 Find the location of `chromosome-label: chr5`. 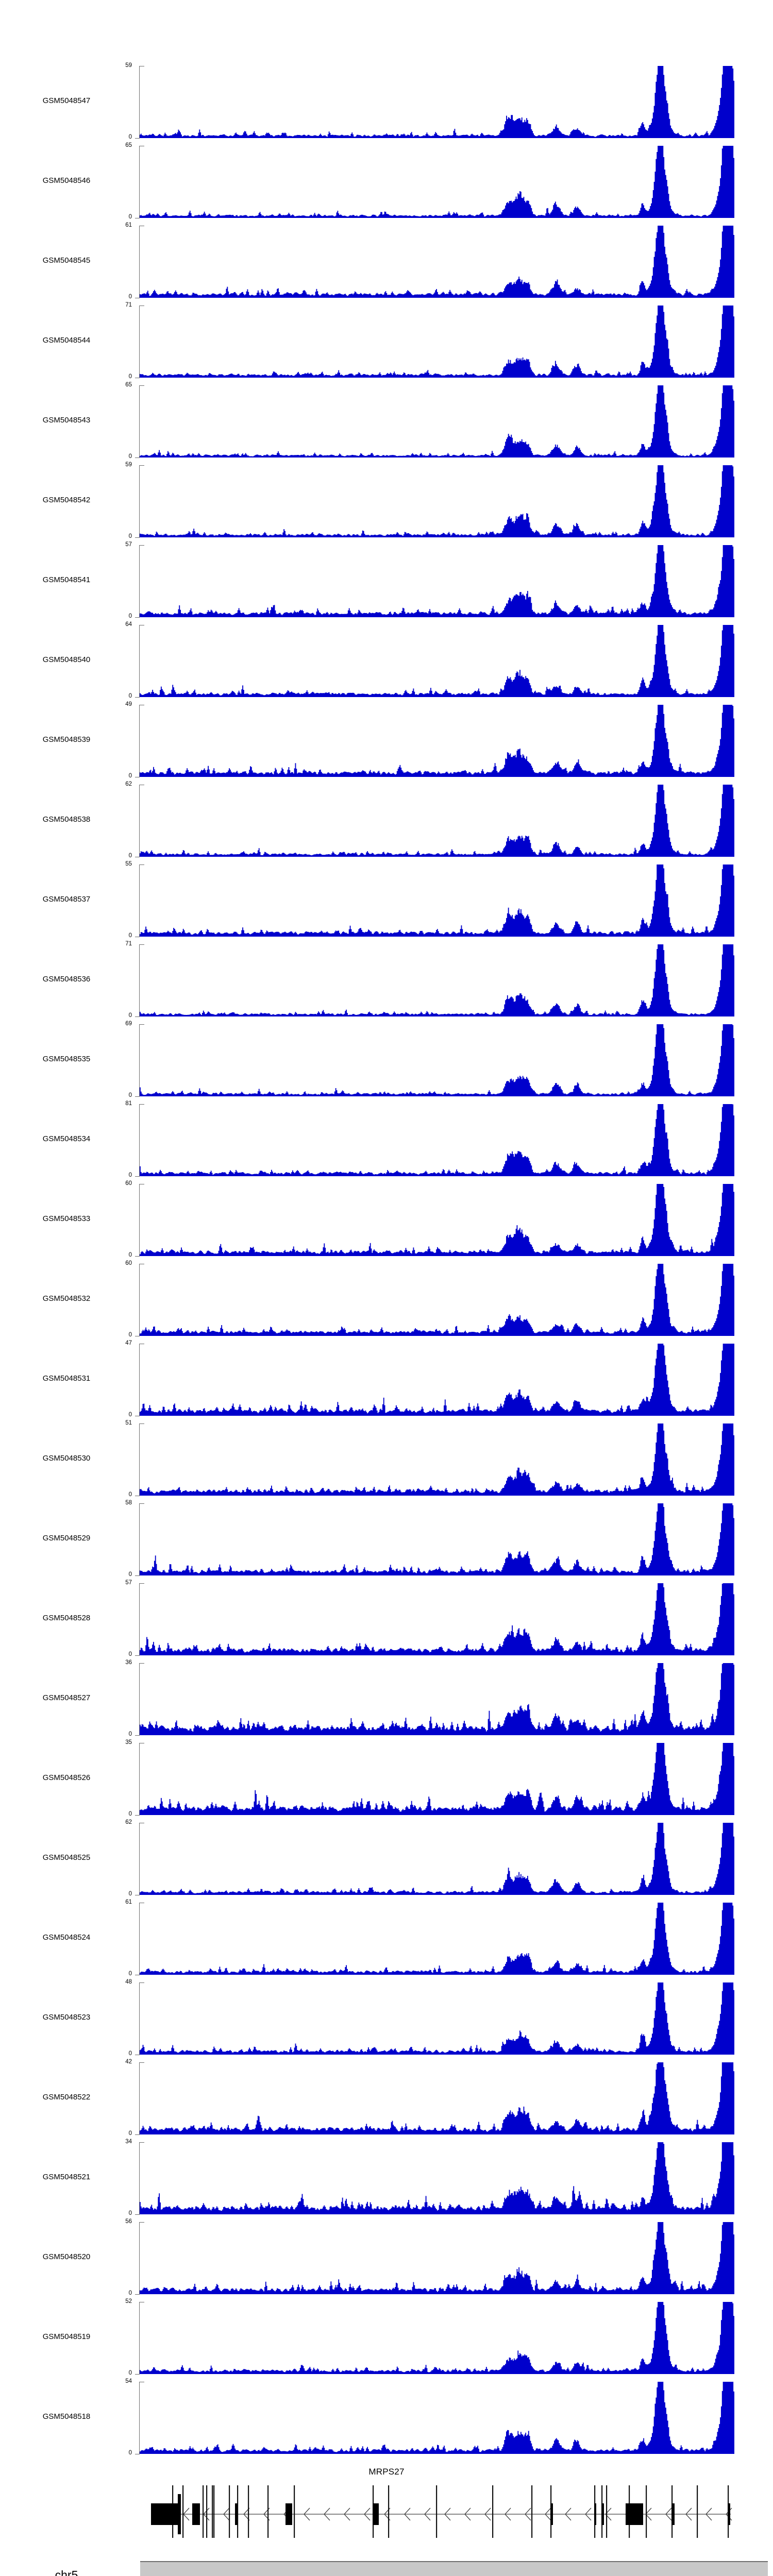

chromosome-label: chr5 is located at coordinates (66, 2572).